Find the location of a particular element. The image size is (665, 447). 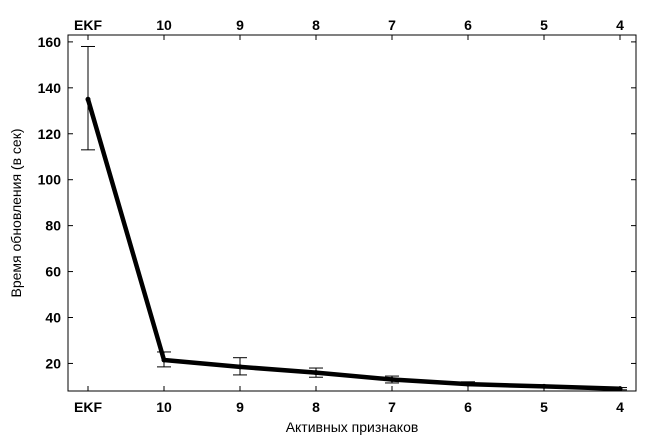

x-tick-label-bottom: 9 is located at coordinates (240, 407).